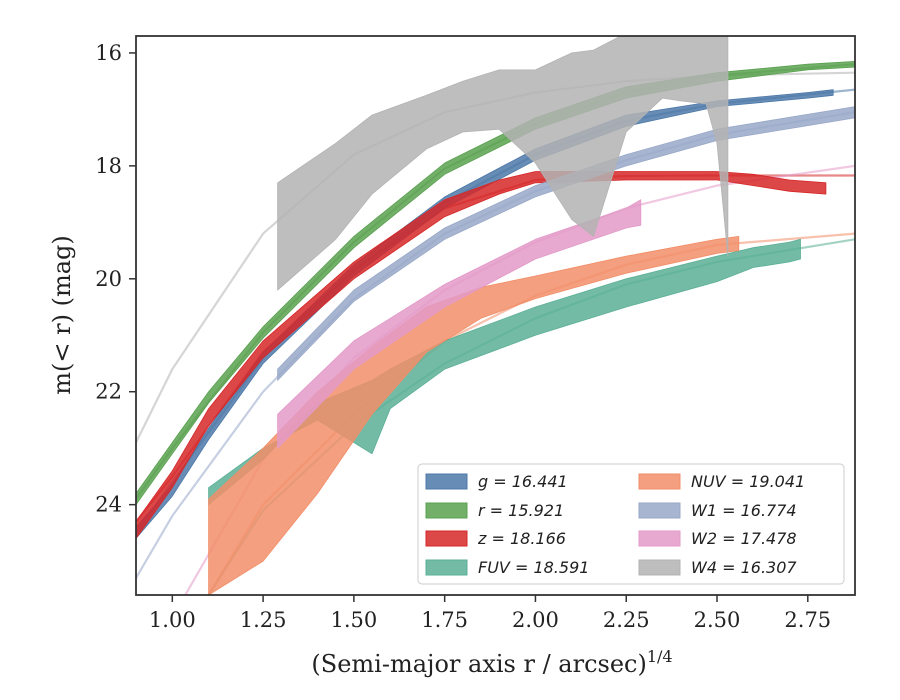 The width and height of the screenshot is (900, 700). Describe the element at coordinates (523, 481) in the screenshot. I see `legend-label-g: g = 16.441` at that location.